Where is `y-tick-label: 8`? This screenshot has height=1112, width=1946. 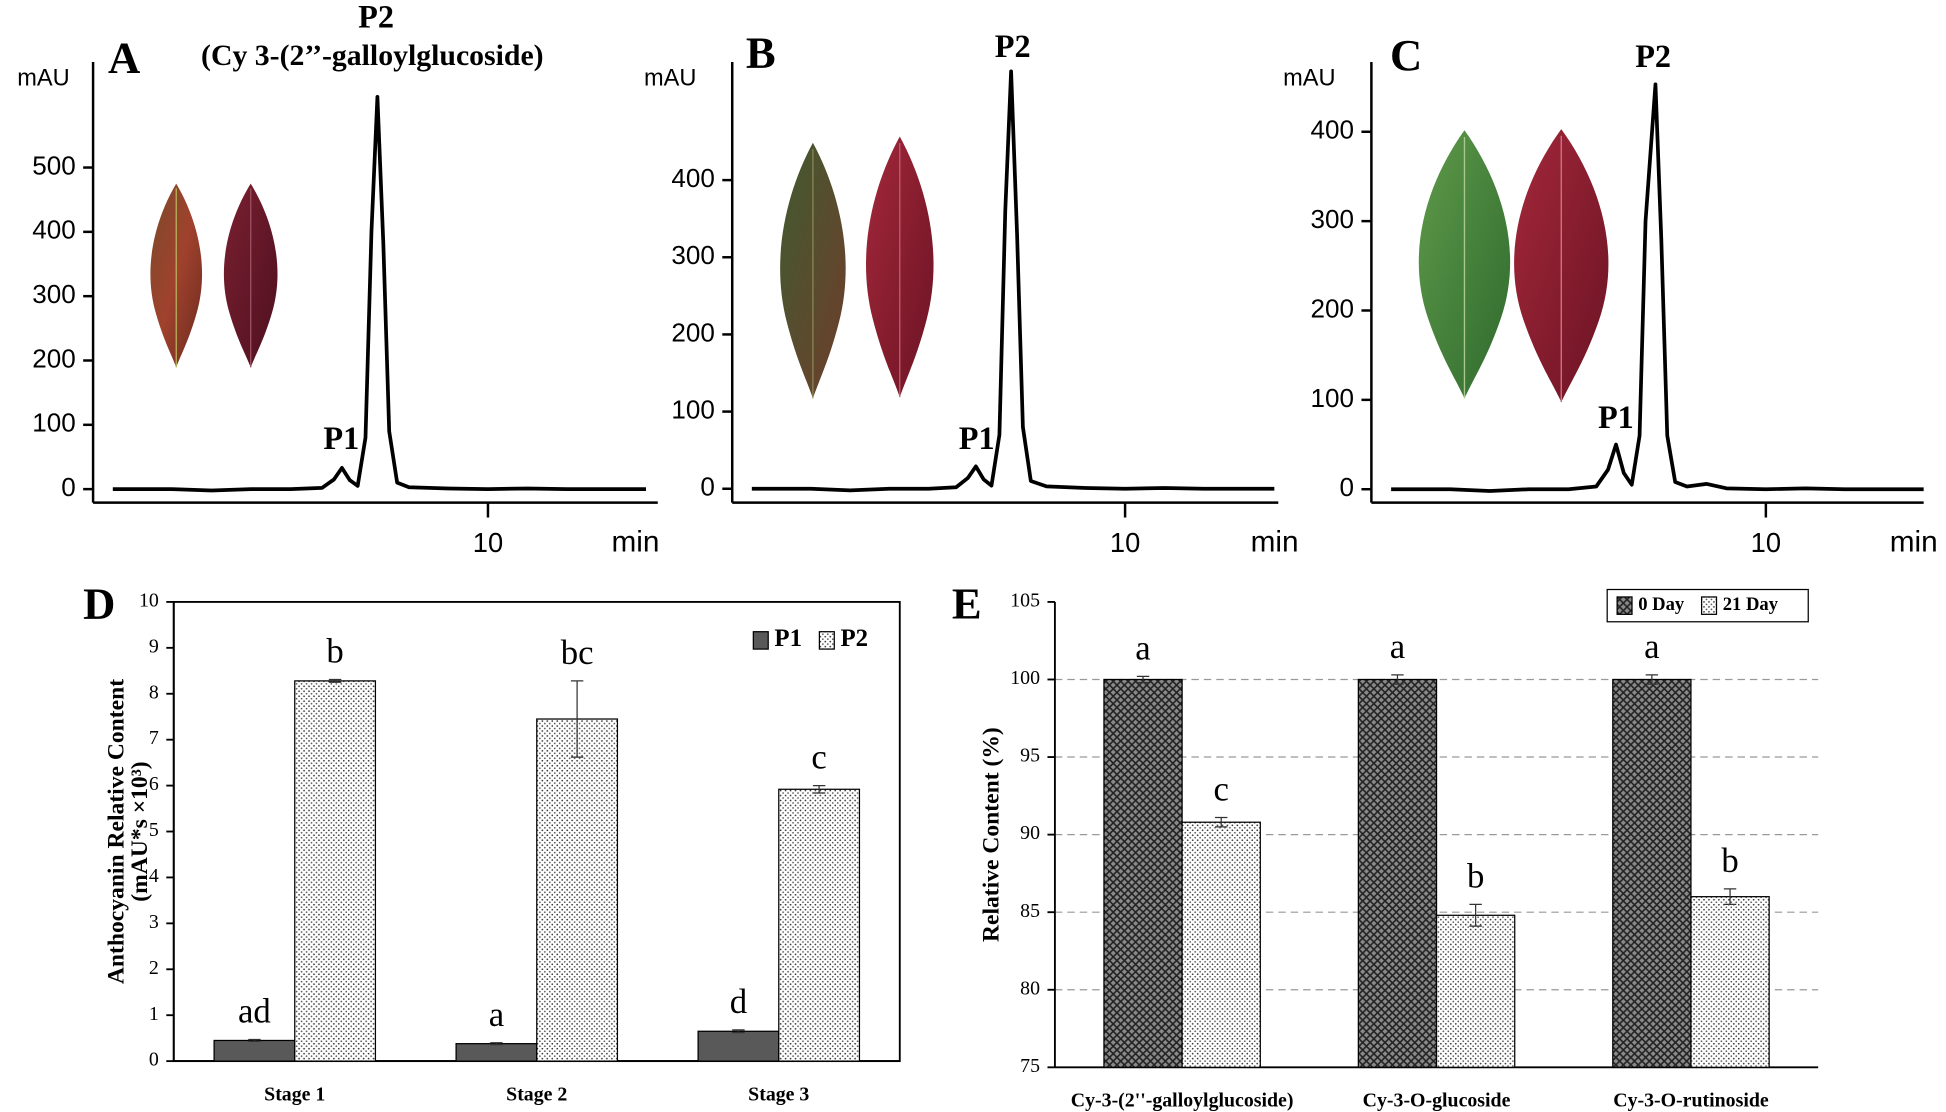
y-tick-label: 8 is located at coordinates (154, 692).